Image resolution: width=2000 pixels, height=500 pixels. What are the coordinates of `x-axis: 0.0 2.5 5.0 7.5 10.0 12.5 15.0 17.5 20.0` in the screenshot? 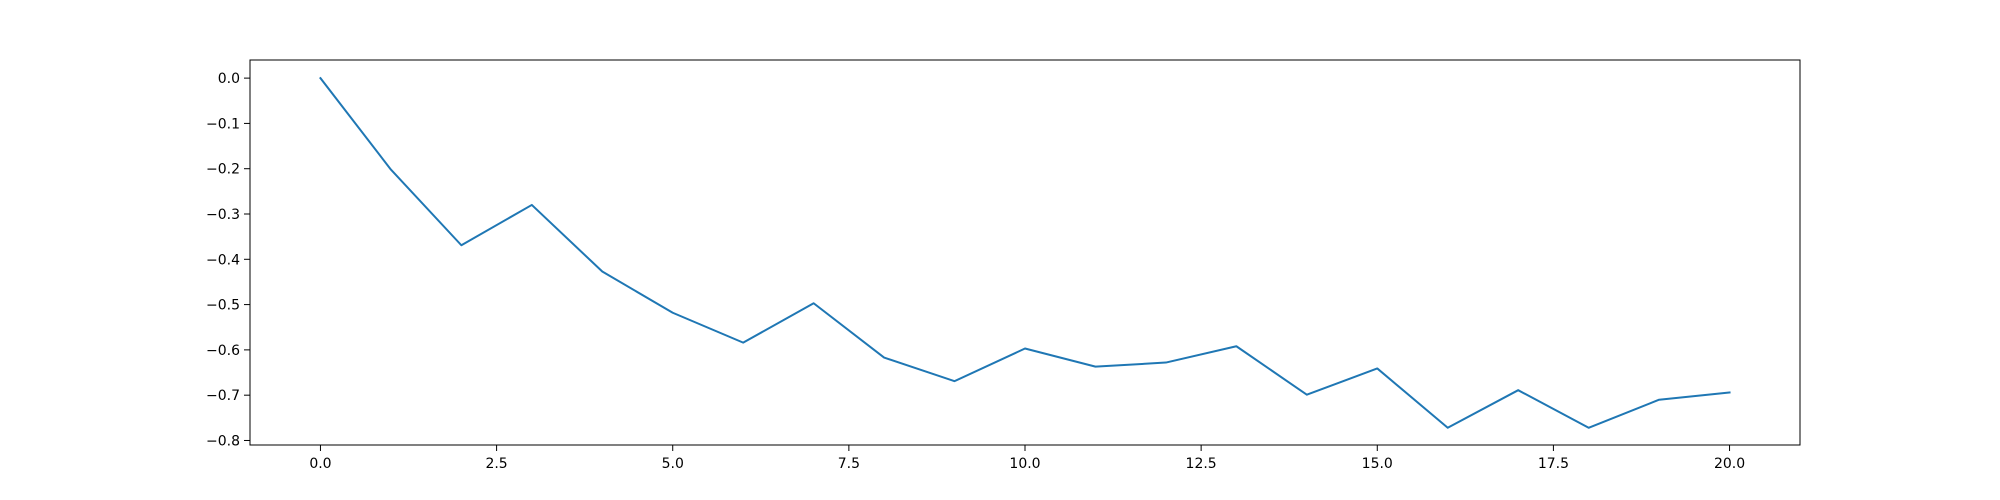 It's located at (1027, 458).